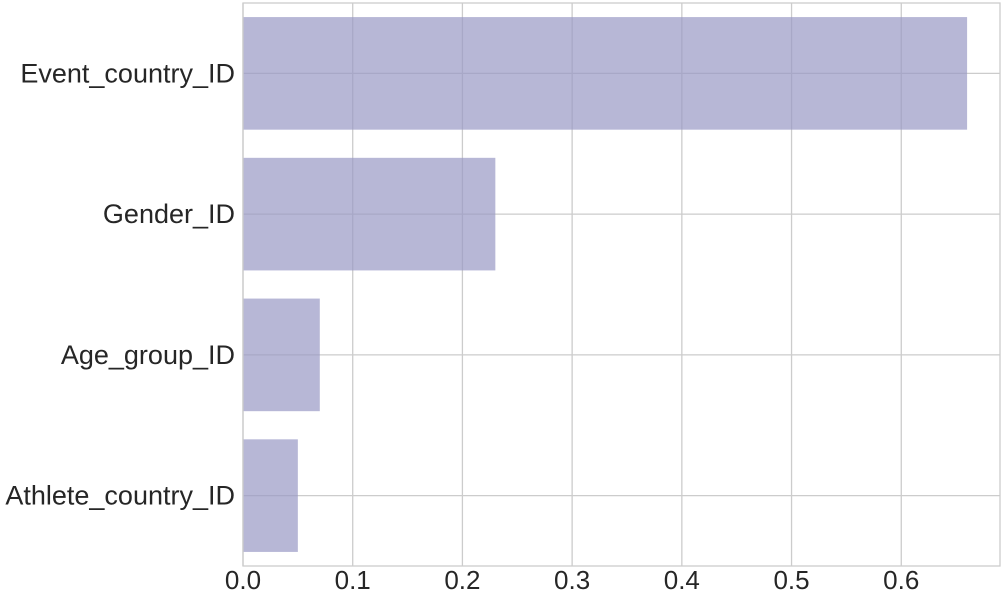 This screenshot has width=1003, height=594. Describe the element at coordinates (169, 214) in the screenshot. I see `category-label: Gender_ID` at that location.